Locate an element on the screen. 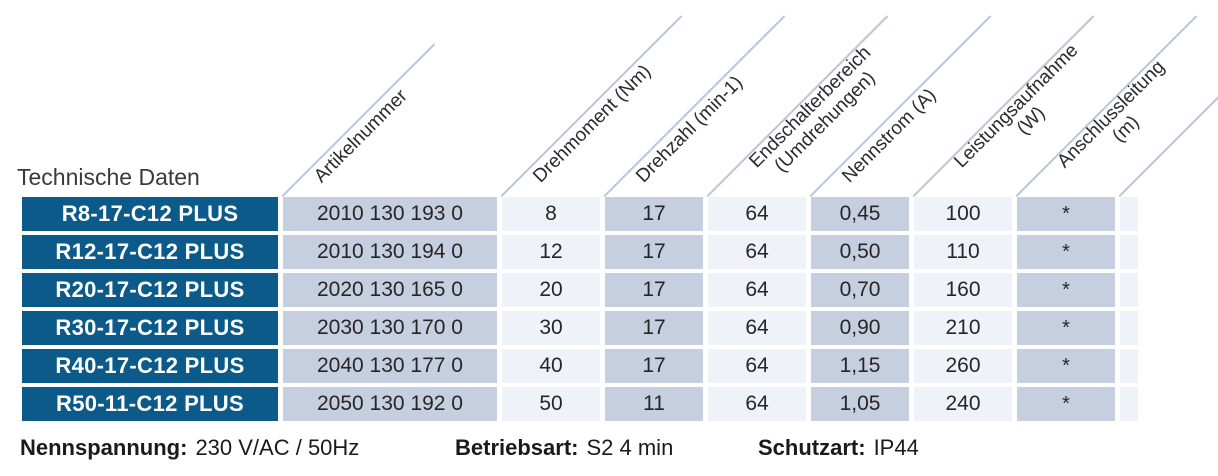 The width and height of the screenshot is (1218, 476). cell-drehmoment: 40 is located at coordinates (551, 366).